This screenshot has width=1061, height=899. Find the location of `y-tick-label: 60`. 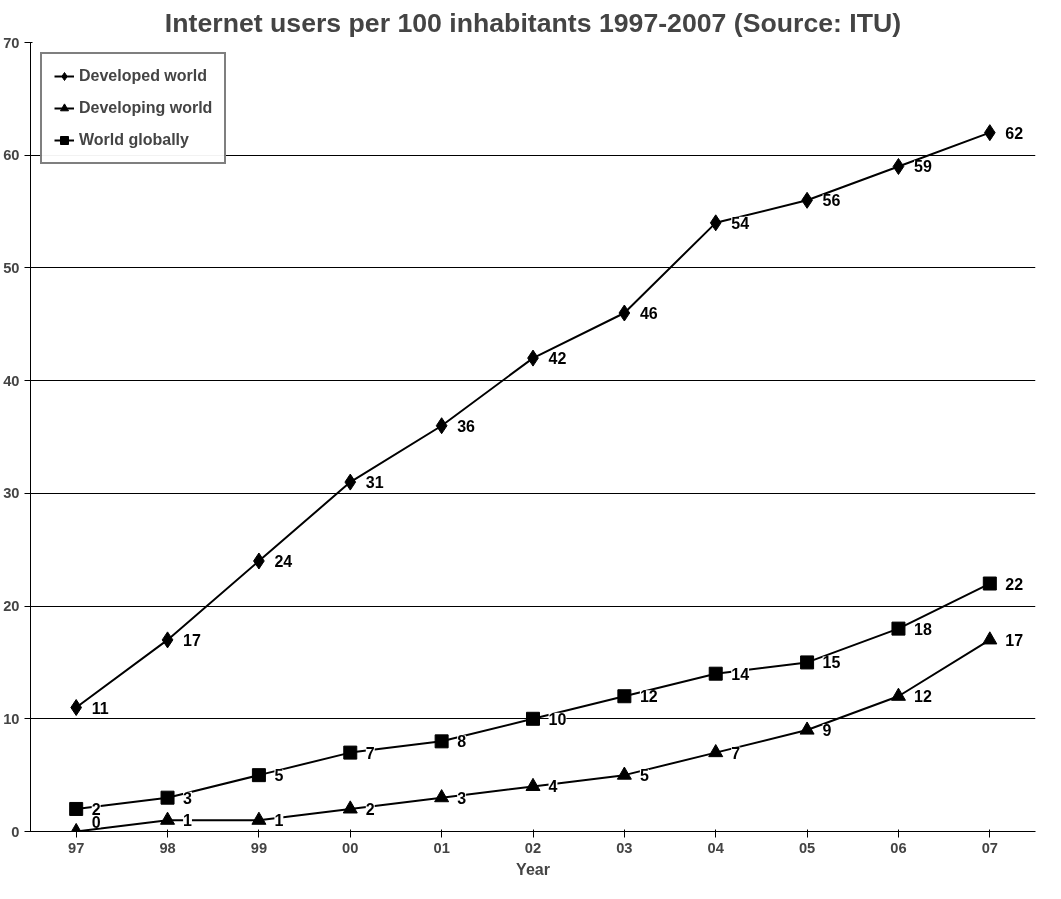

y-tick-label: 60 is located at coordinates (11, 155).